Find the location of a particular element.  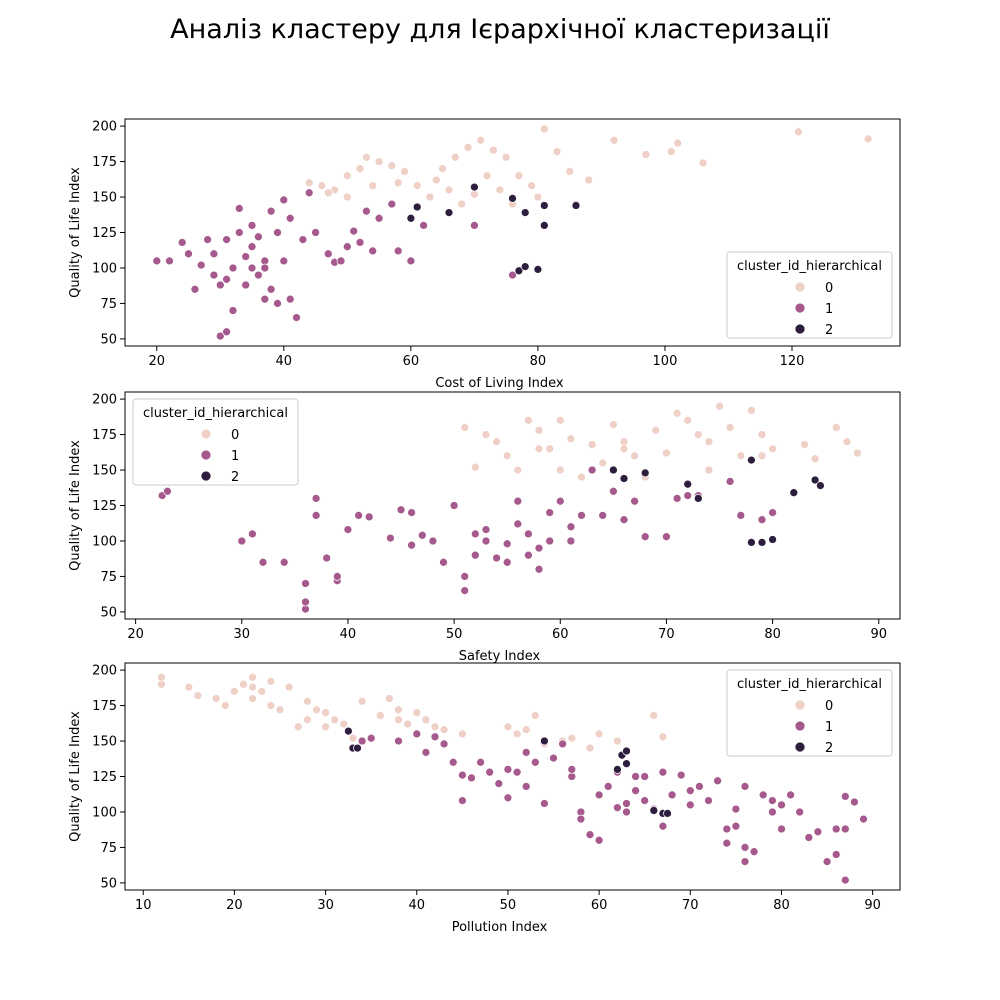

legend-label-cluster-0: 0 is located at coordinates (829, 288).